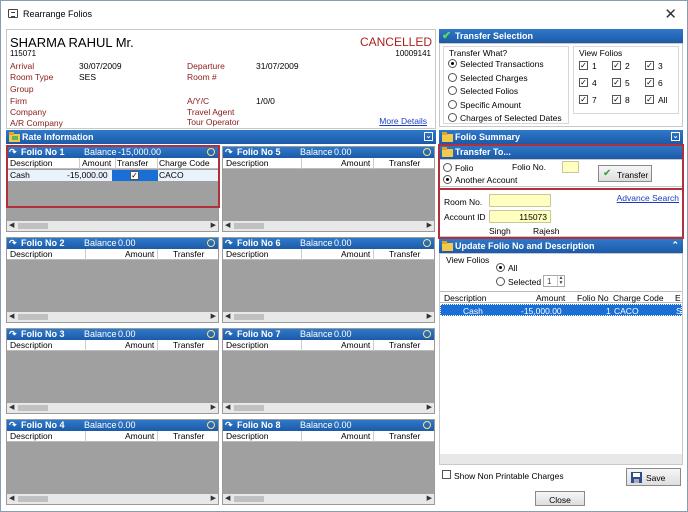 The height and width of the screenshot is (512, 688). What do you see at coordinates (675, 245) in the screenshot?
I see `collapse-up-icon: ⌃` at bounding box center [675, 245].